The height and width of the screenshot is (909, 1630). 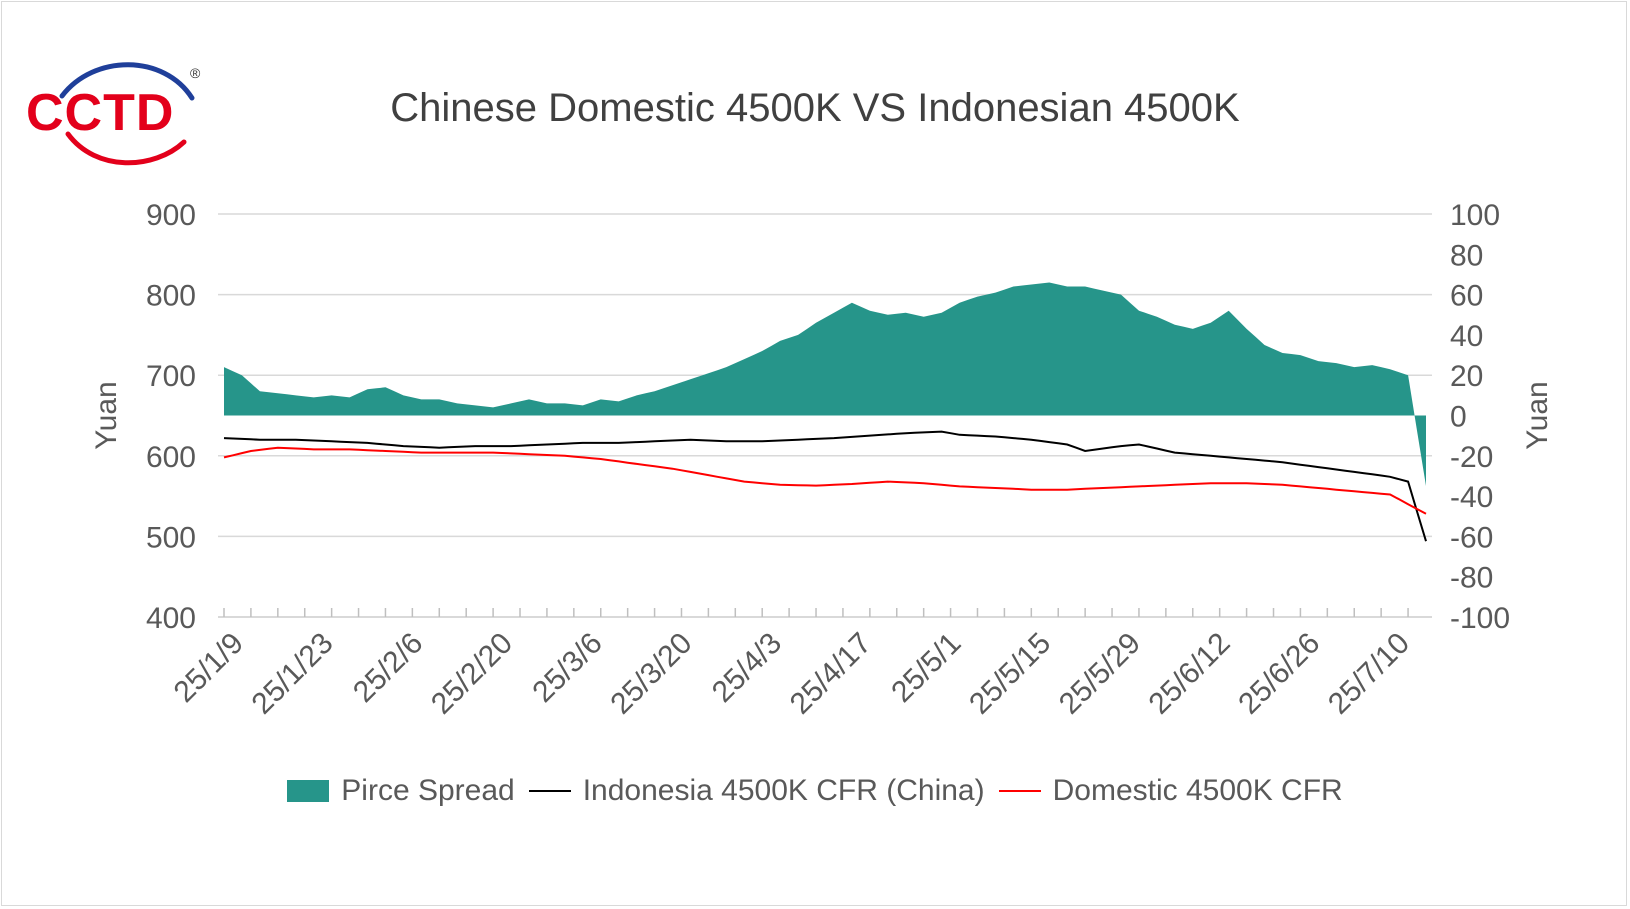 What do you see at coordinates (209, 668) in the screenshot?
I see `x-tick-label: 25/1/9` at bounding box center [209, 668].